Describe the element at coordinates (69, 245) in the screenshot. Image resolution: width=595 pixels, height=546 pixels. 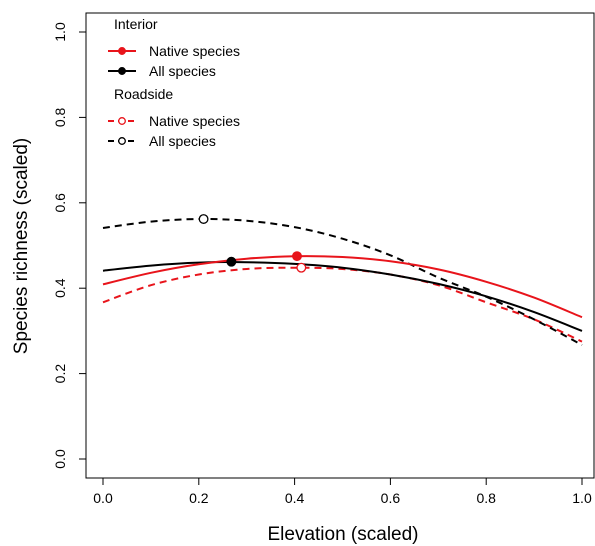
I see `y-axis: 0.0 0.2 0.4 0.6 0.8 1.0` at that location.